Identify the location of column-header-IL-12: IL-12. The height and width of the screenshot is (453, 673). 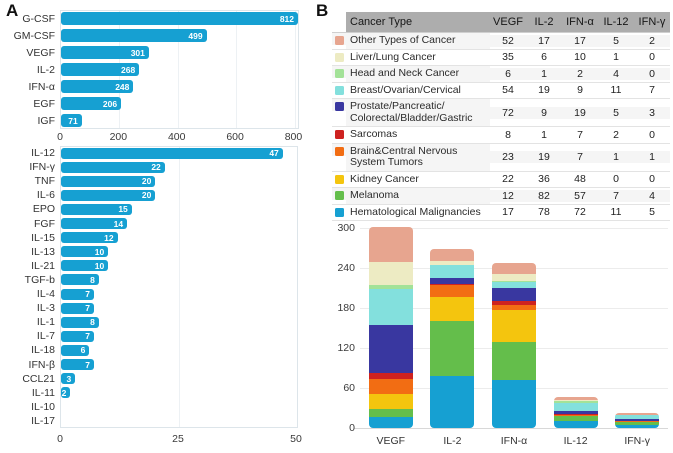
(616, 22).